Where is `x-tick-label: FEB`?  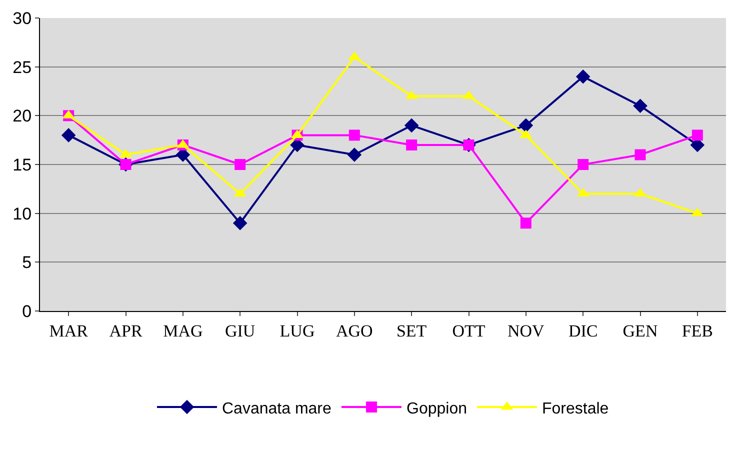
x-tick-label: FEB is located at coordinates (698, 330).